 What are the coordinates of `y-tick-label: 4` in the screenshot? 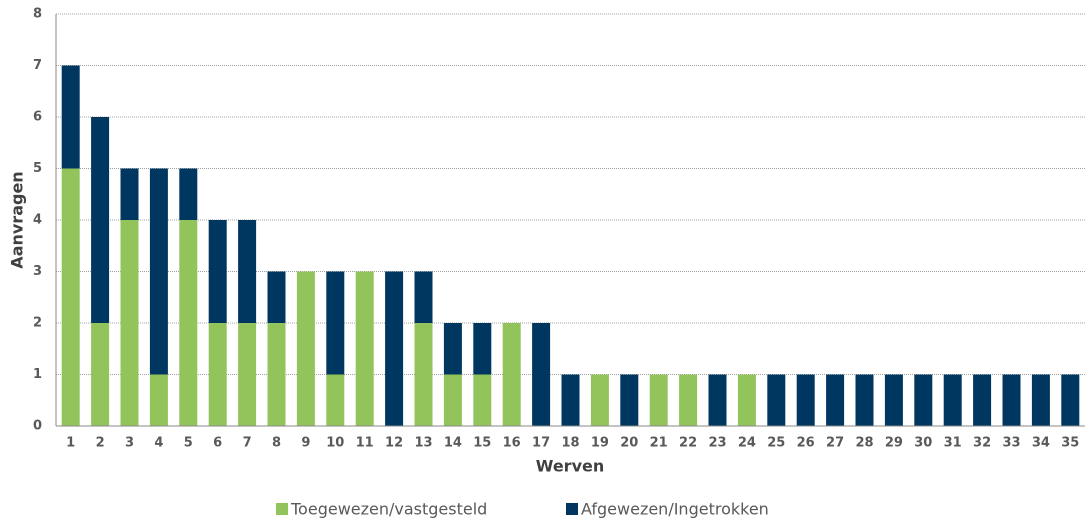 It's located at (37, 220).